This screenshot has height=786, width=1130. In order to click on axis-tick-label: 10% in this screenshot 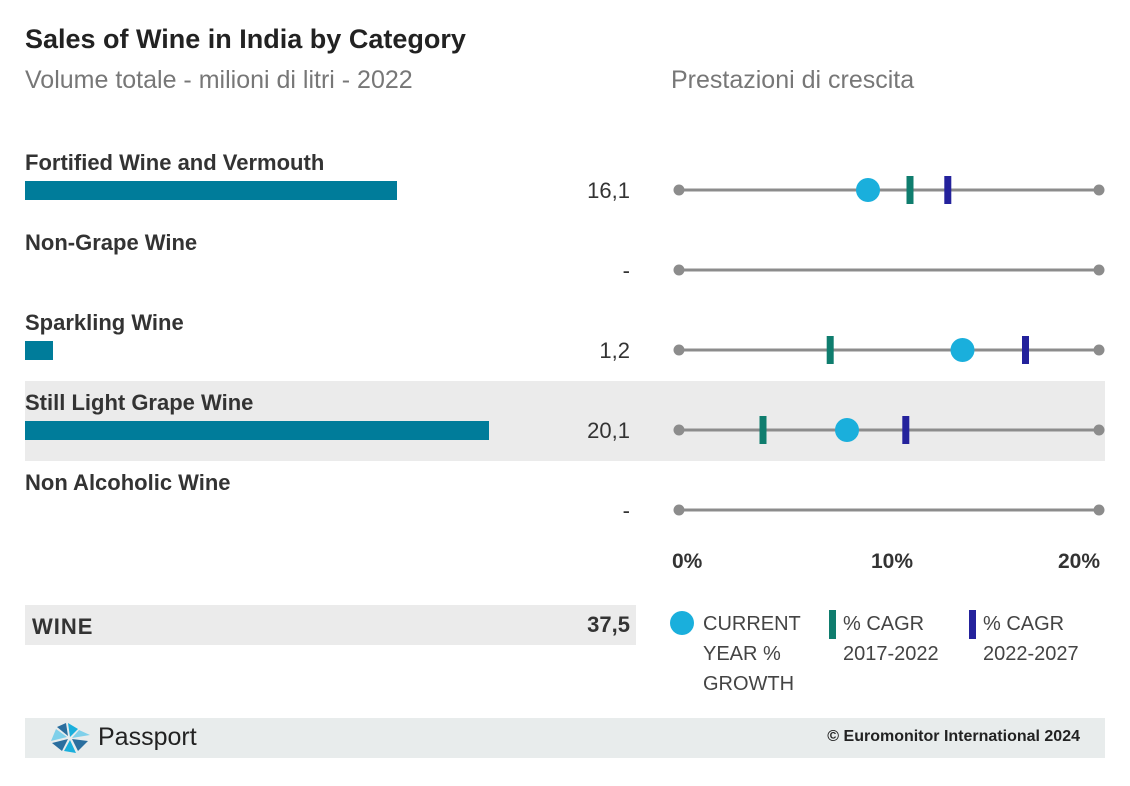, I will do `click(892, 561)`.